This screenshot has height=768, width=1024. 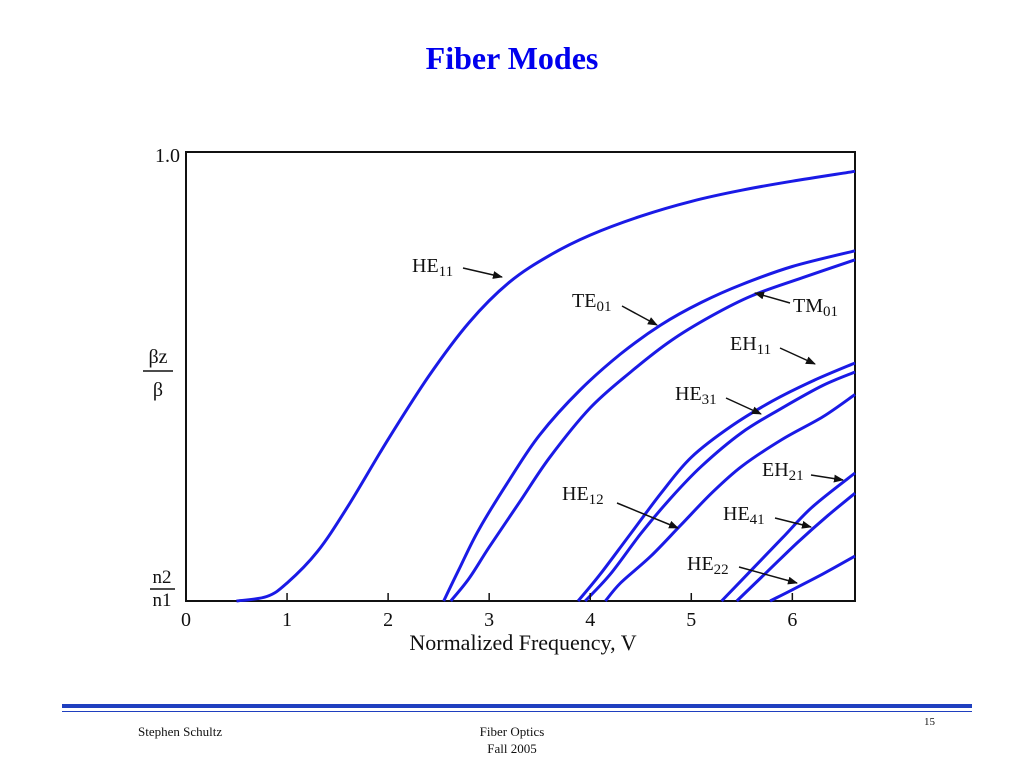 I want to click on curve-he12, so click(x=730, y=497).